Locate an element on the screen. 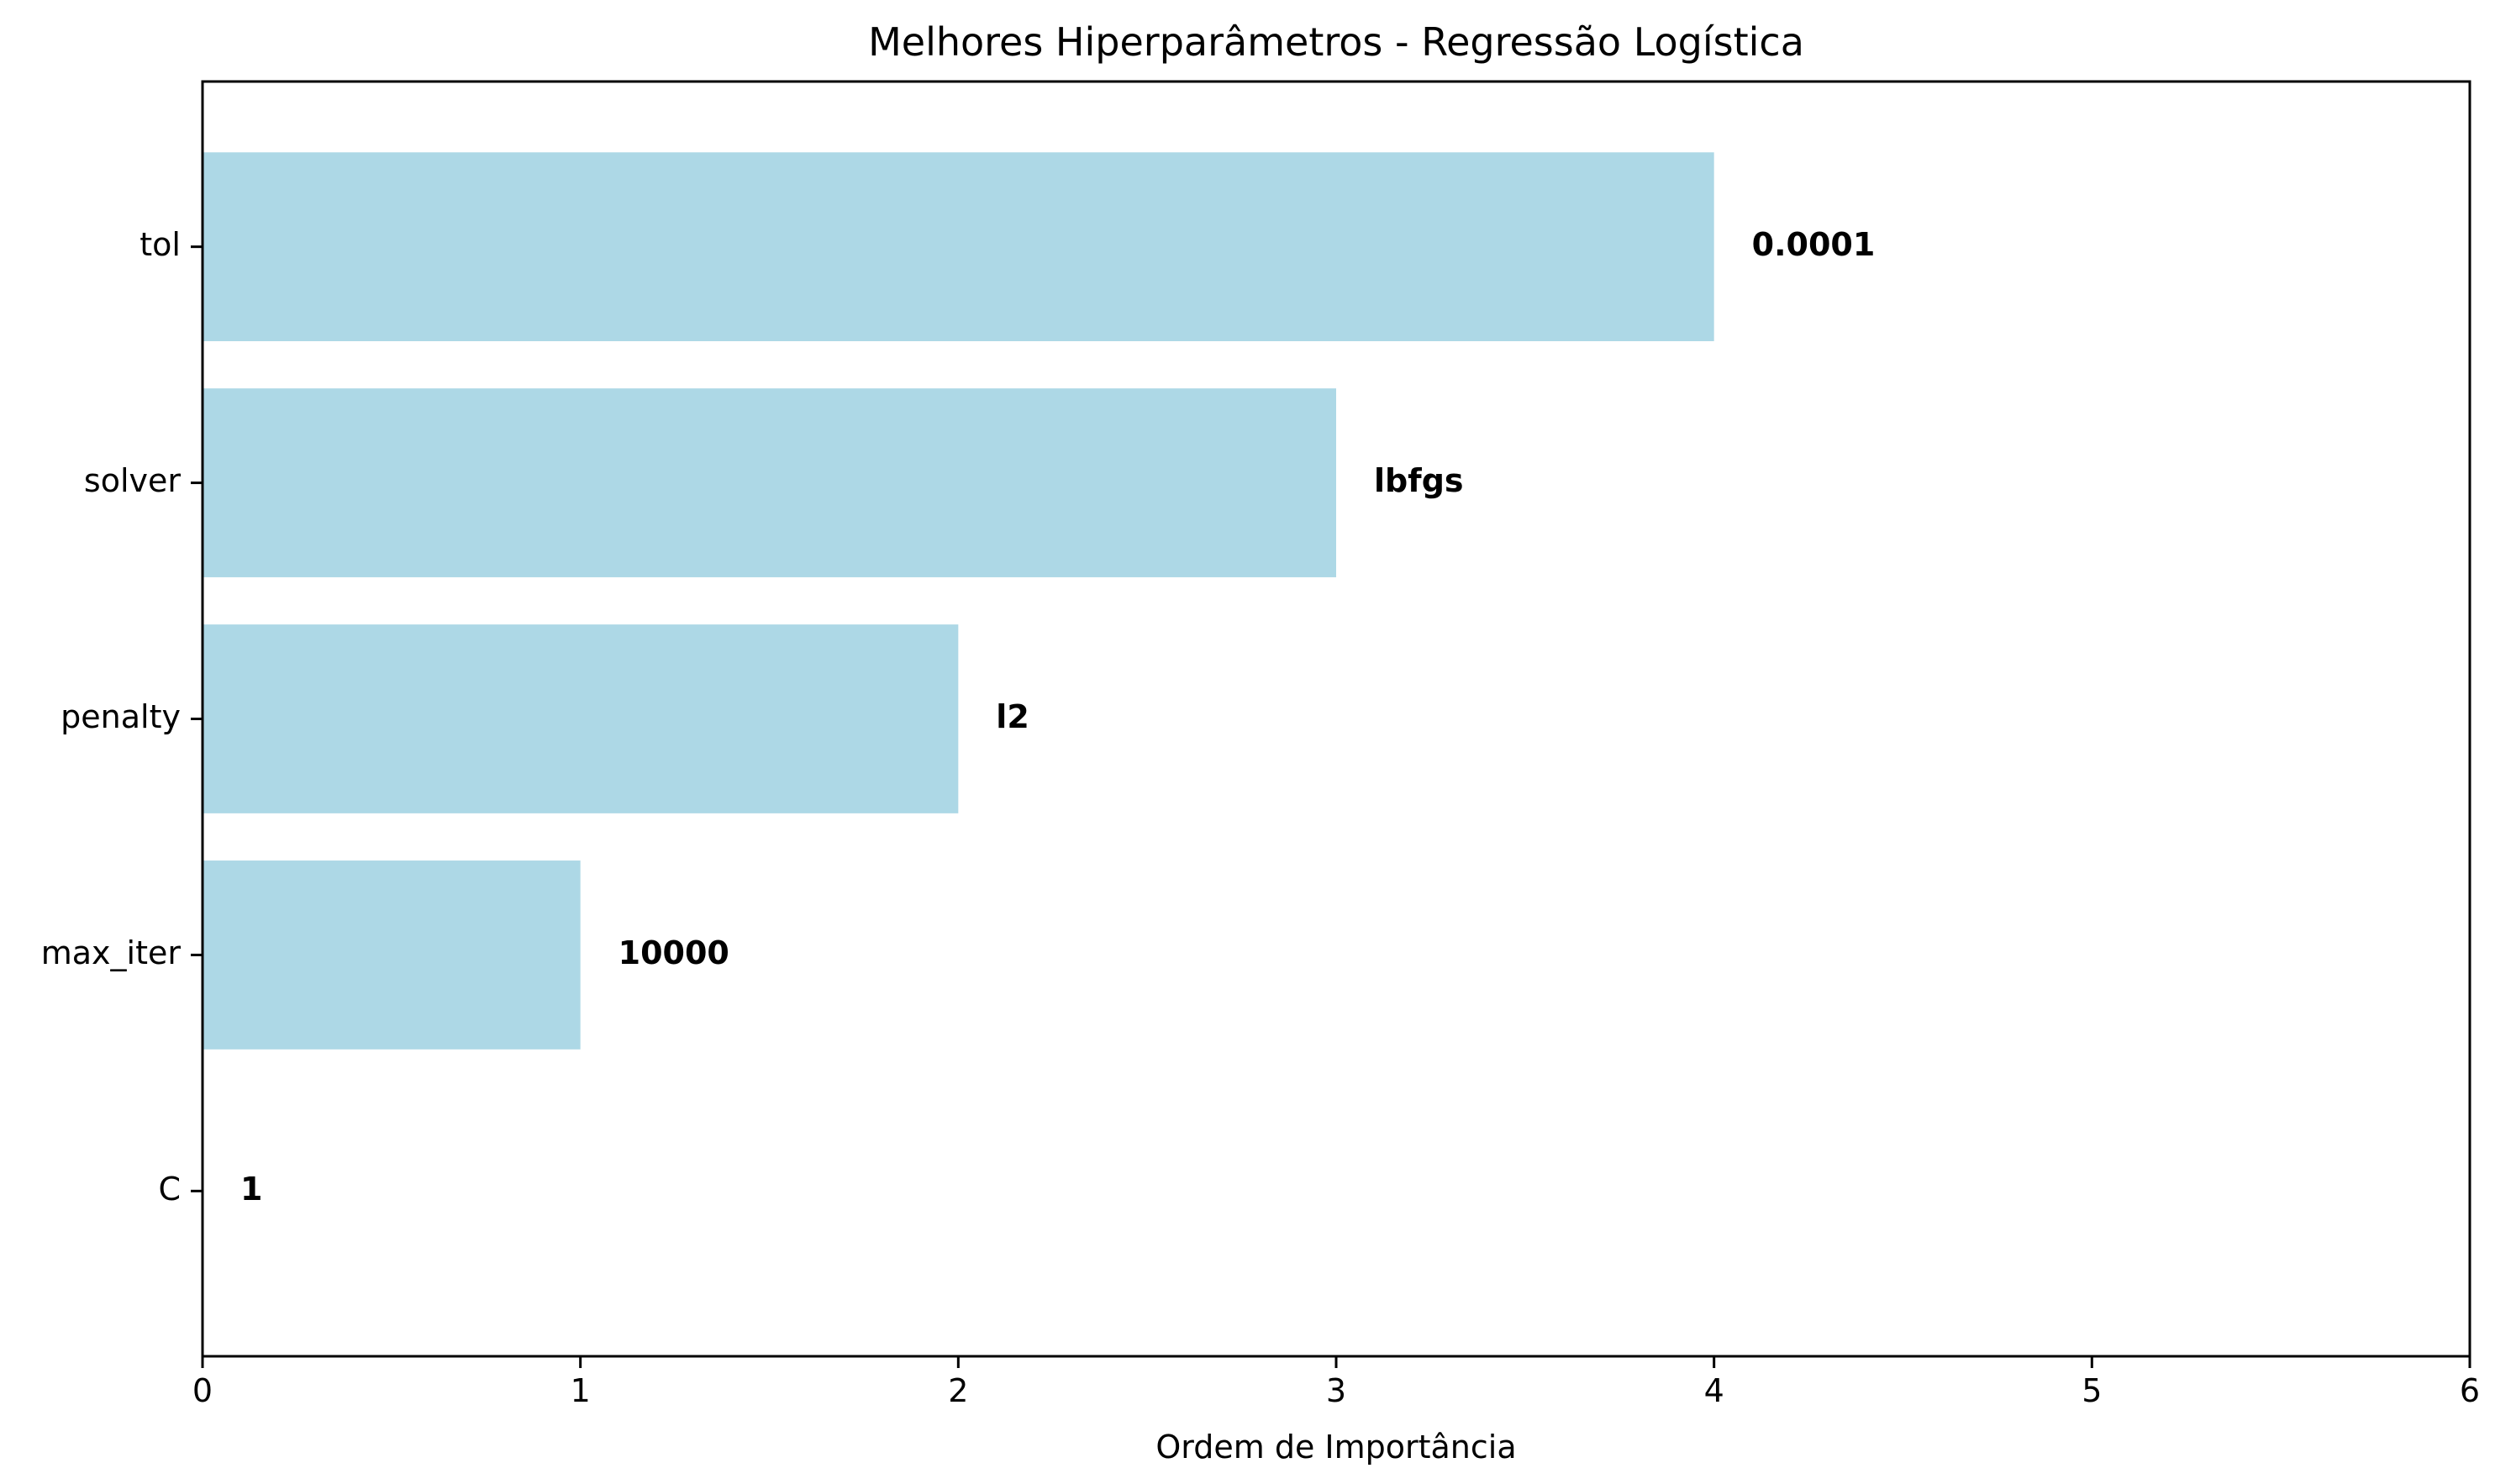 This screenshot has width=2495, height=1484. x-tick-label-2: 2 is located at coordinates (958, 1391).